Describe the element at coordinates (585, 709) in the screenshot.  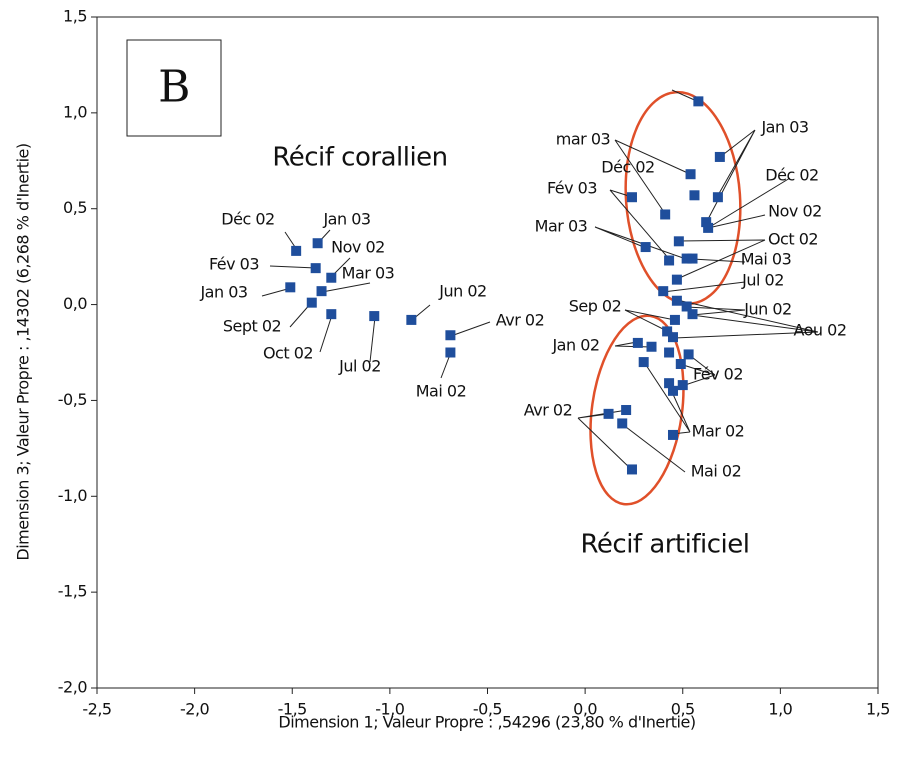
I see `x-tick-label: 0,0` at that location.